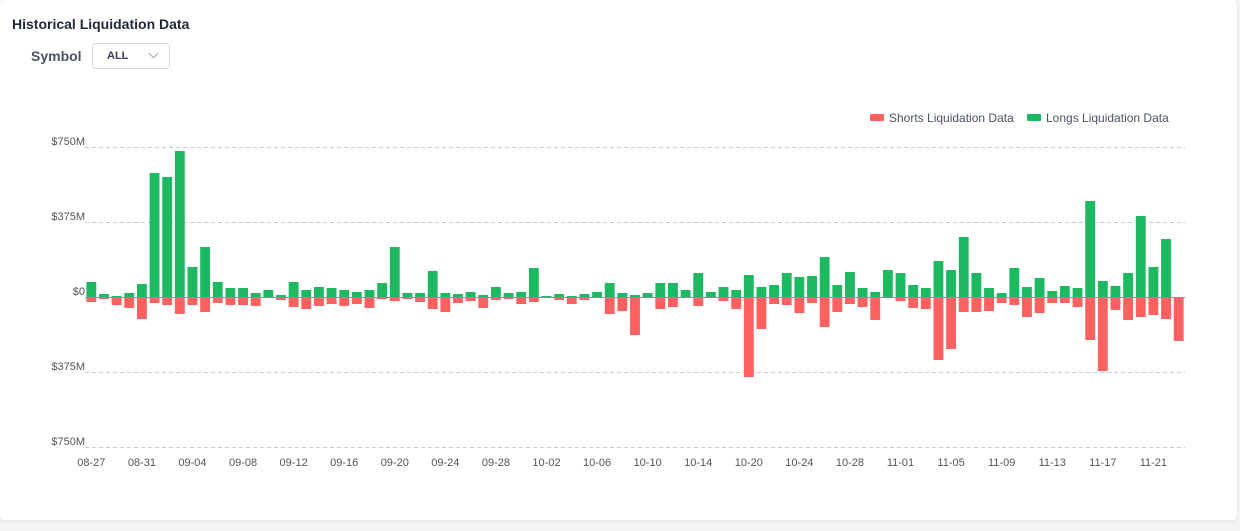 This screenshot has width=1240, height=531. Describe the element at coordinates (101, 24) in the screenshot. I see `panel-title: Historical Liquidation Data` at that location.